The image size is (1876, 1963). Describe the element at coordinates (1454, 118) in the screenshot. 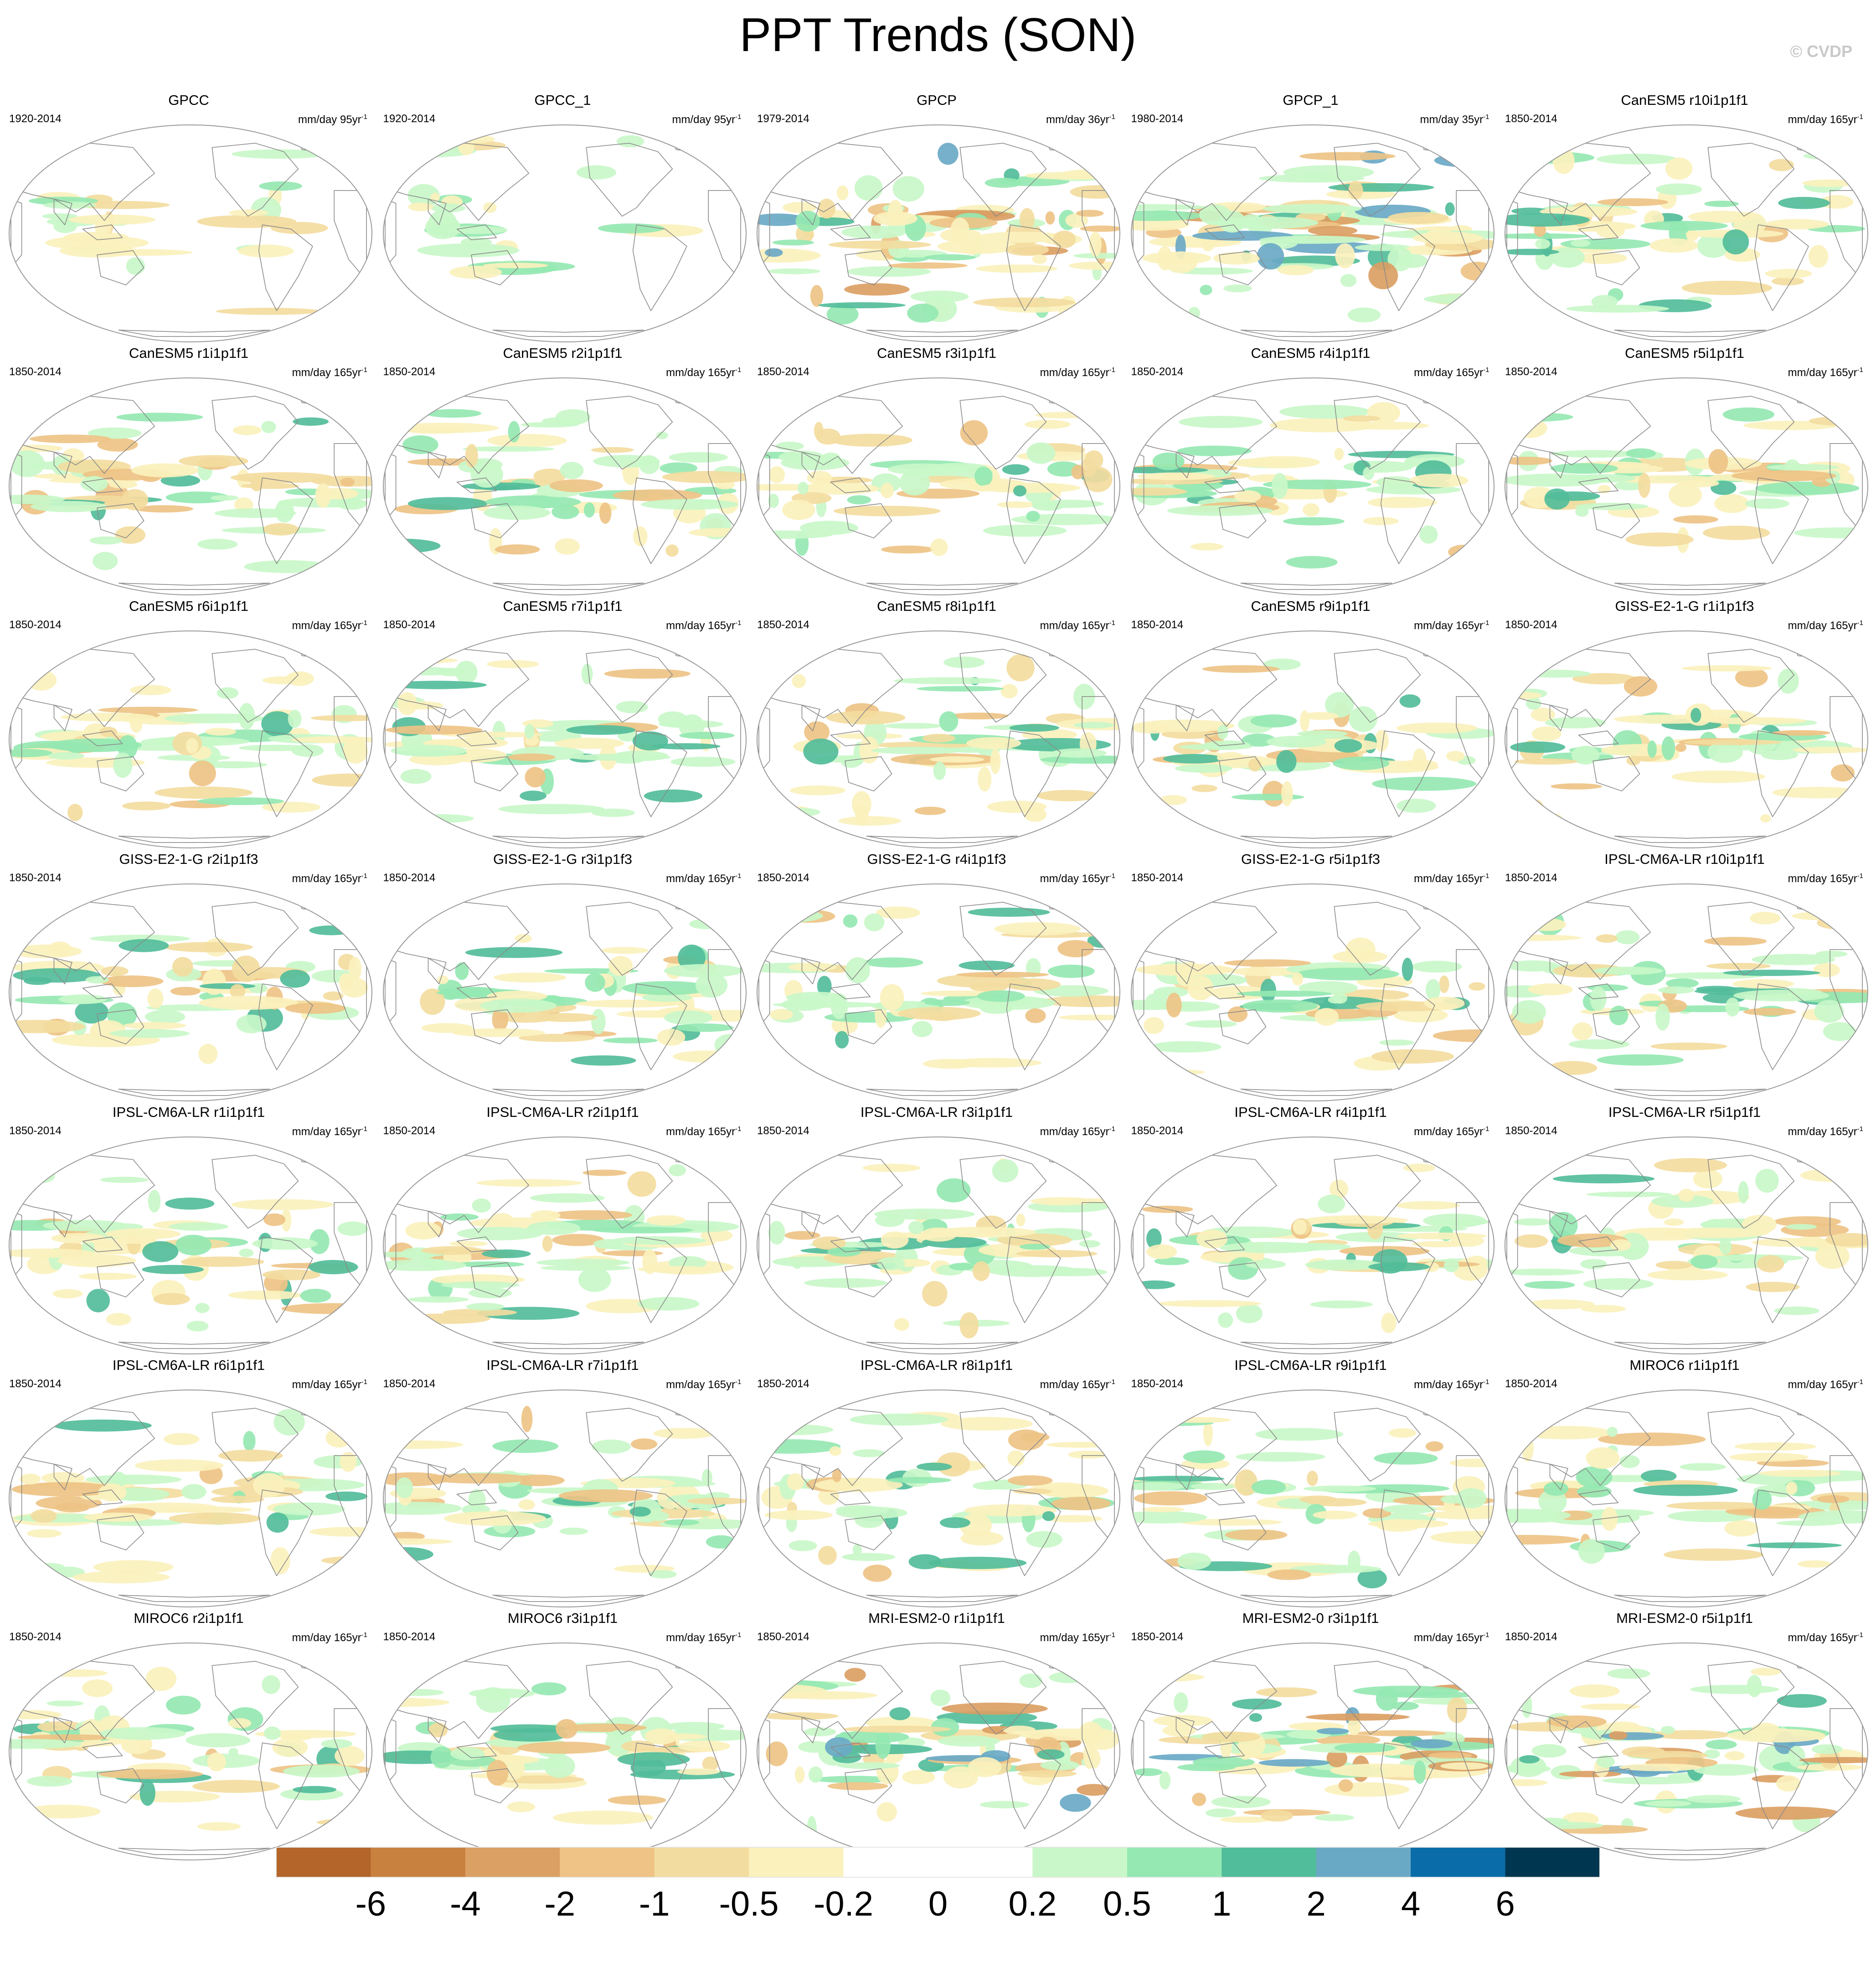

I see `panel-units: mm/day 35yr-1` at that location.